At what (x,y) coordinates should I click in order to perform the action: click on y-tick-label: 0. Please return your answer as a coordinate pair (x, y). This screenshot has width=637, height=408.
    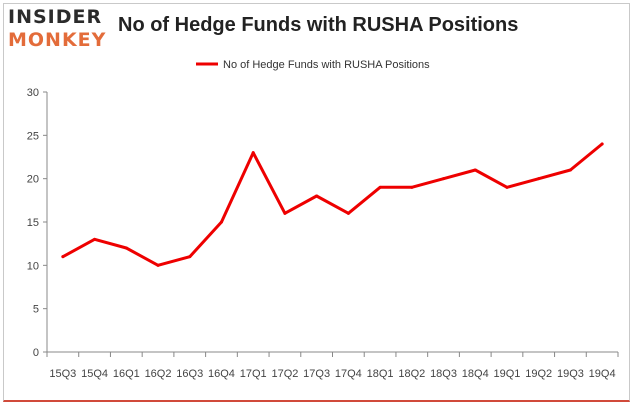
    Looking at the image, I should click on (36, 353).